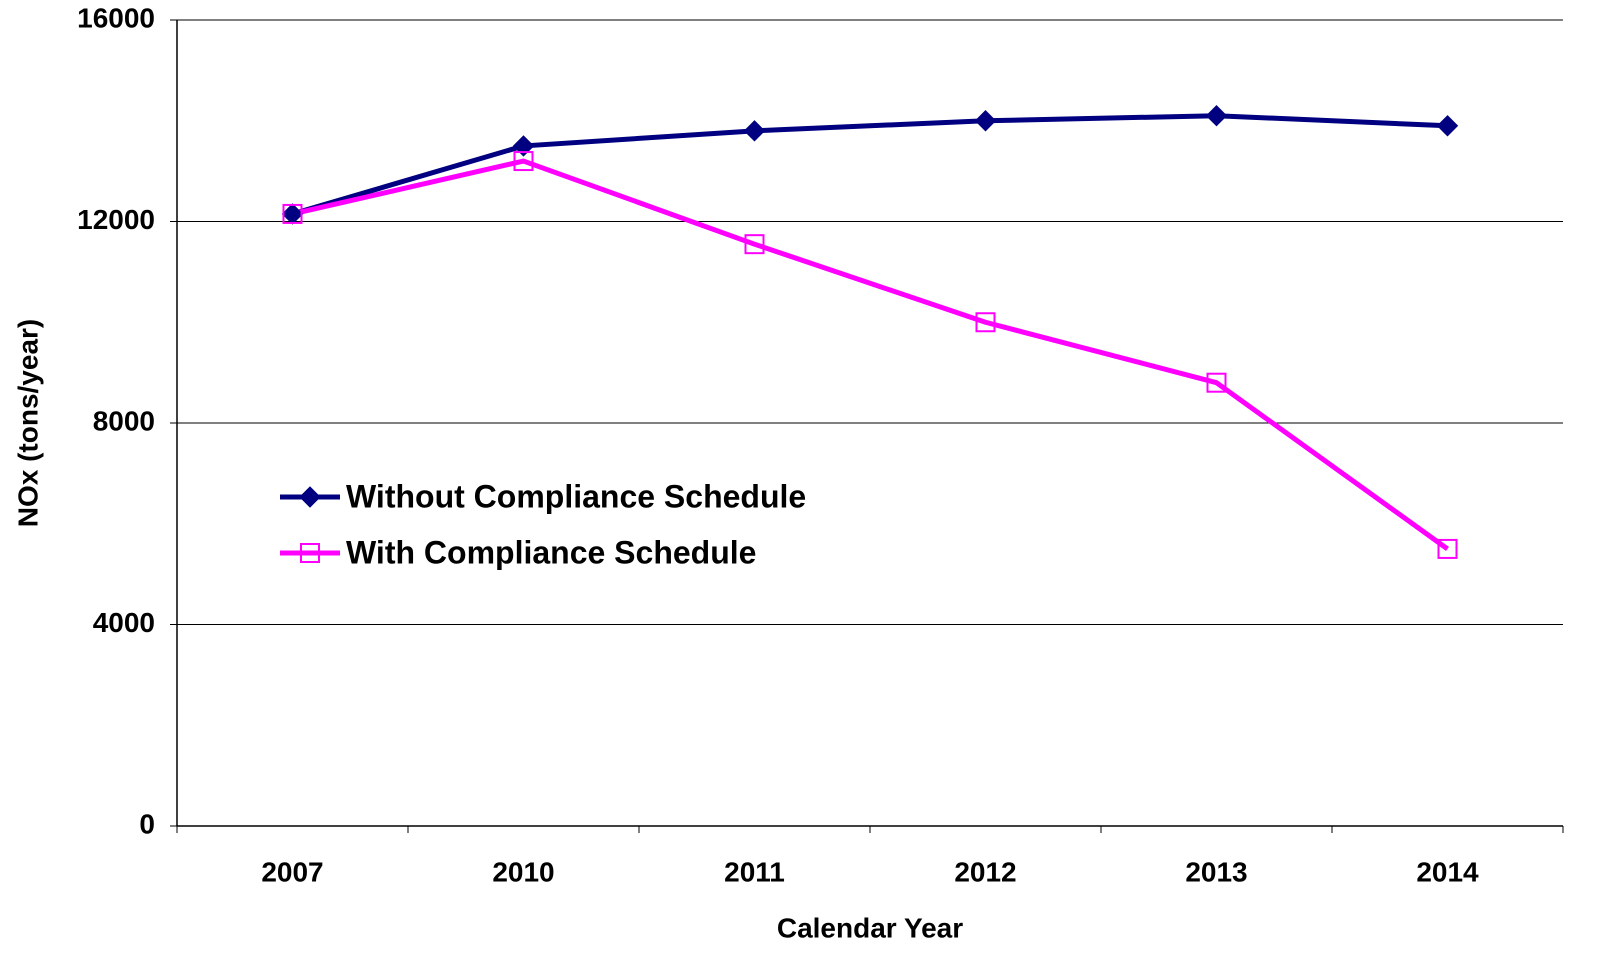 The image size is (1617, 976). I want to click on x-tick-label: 2007, so click(292, 871).